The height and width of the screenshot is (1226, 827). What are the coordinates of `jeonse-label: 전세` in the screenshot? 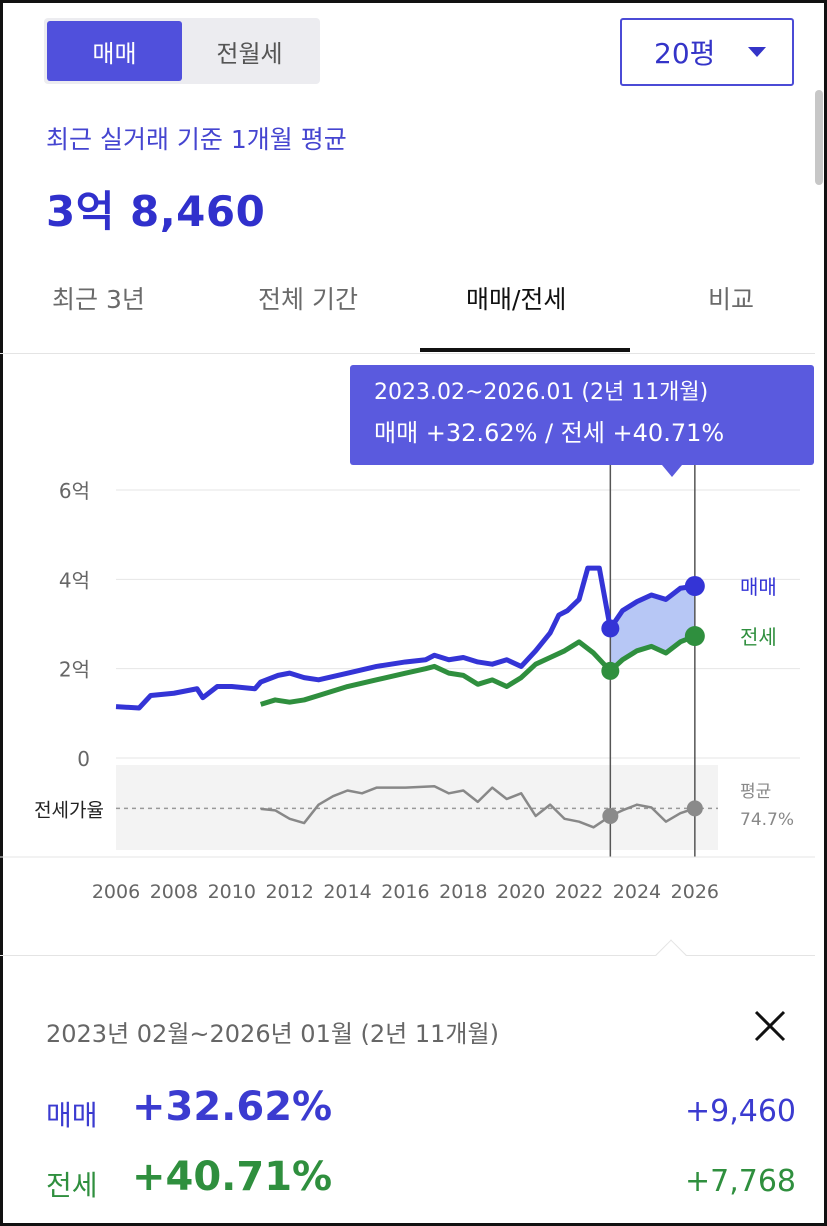 It's located at (72, 1185).